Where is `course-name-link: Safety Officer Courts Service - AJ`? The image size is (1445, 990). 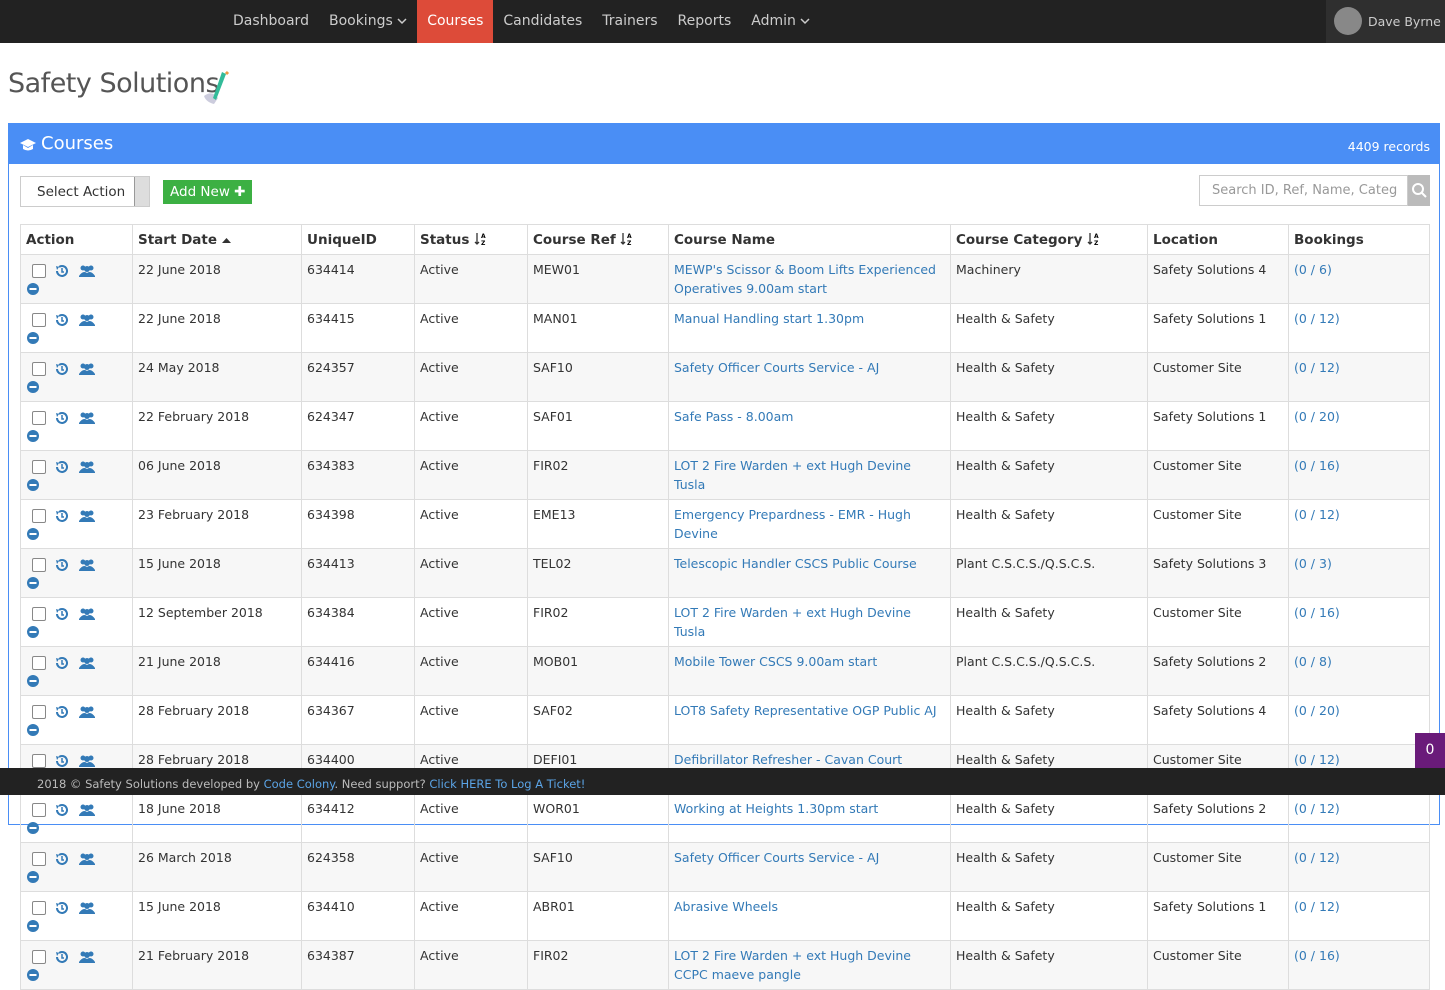
course-name-link: Safety Officer Courts Service - AJ is located at coordinates (777, 367).